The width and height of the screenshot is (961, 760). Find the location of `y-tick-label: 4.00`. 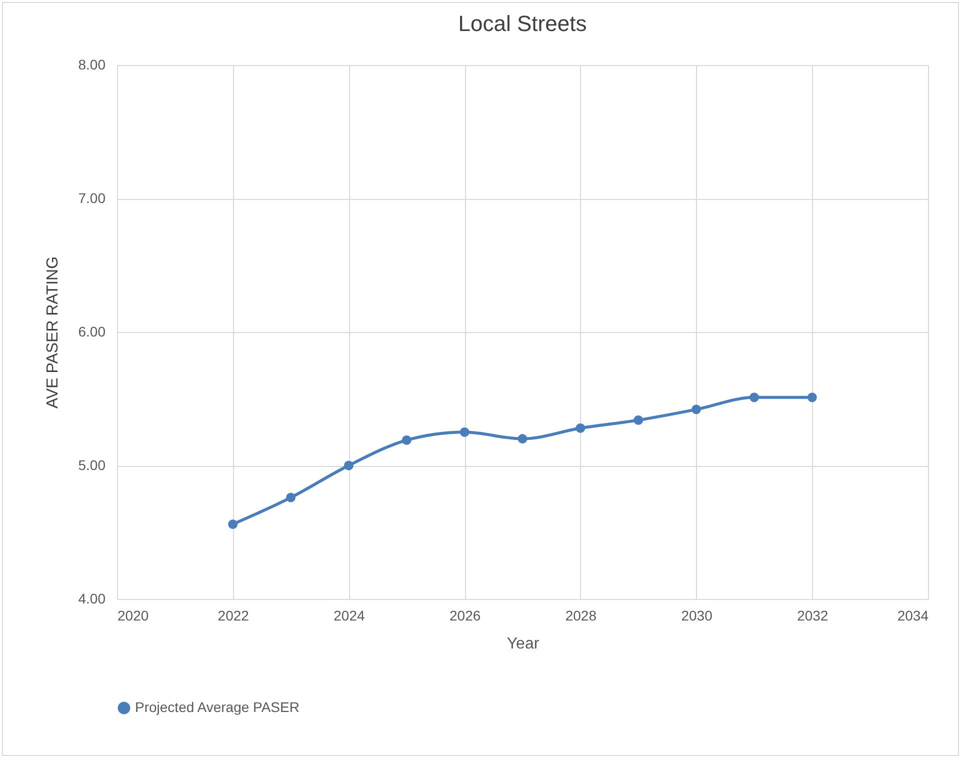

y-tick-label: 4.00 is located at coordinates (92, 598).